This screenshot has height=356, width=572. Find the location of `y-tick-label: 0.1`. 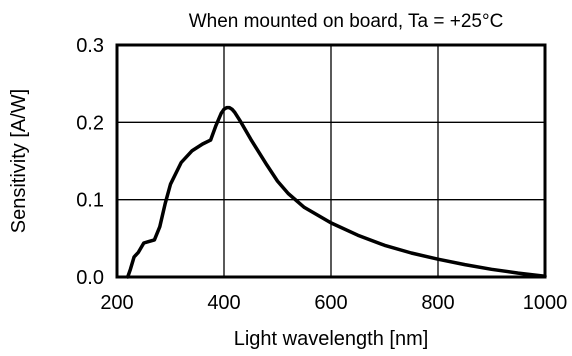

y-tick-label: 0.1 is located at coordinates (90, 201).